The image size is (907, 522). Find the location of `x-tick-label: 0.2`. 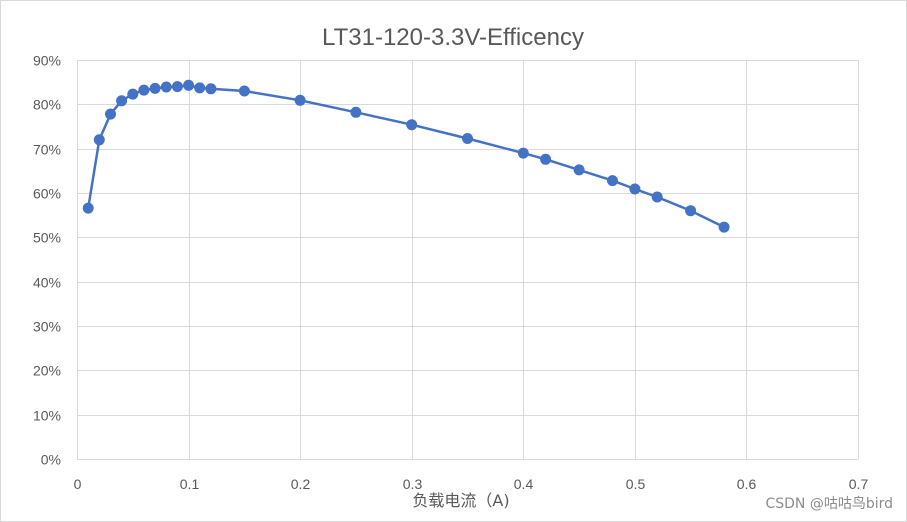

x-tick-label: 0.2 is located at coordinates (301, 484).